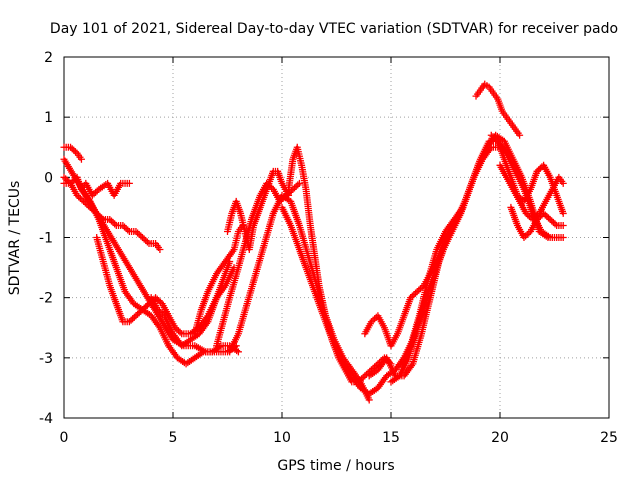  Describe the element at coordinates (46, 419) in the screenshot. I see `y-tick-label: -4` at that location.